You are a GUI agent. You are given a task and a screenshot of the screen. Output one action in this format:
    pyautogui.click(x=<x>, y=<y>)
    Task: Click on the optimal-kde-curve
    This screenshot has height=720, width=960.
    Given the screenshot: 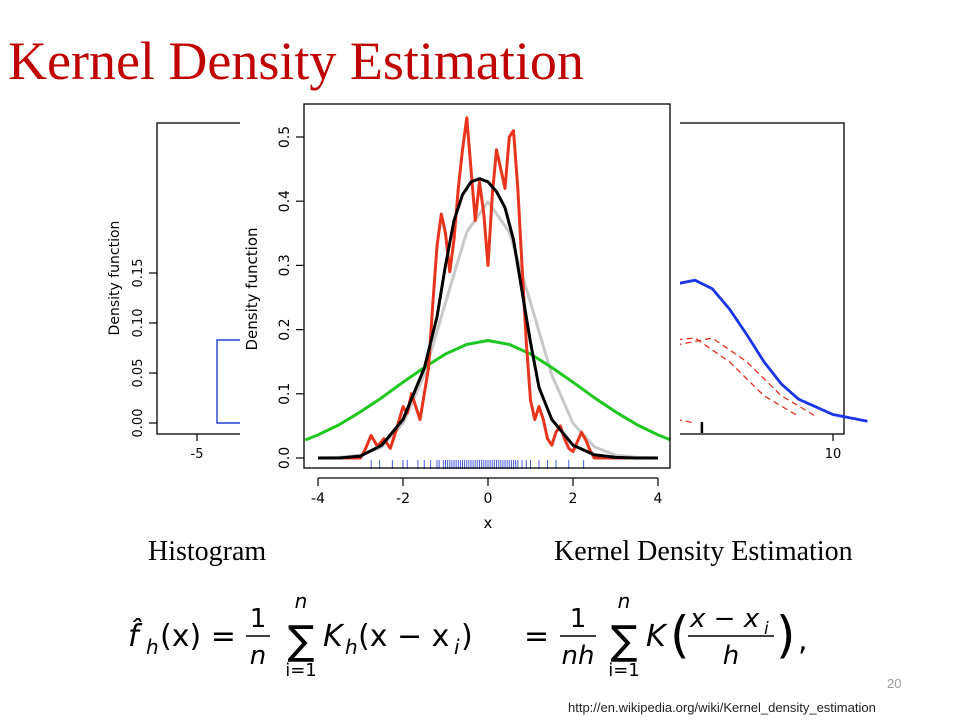 What is the action you would take?
    pyautogui.click(x=488, y=318)
    